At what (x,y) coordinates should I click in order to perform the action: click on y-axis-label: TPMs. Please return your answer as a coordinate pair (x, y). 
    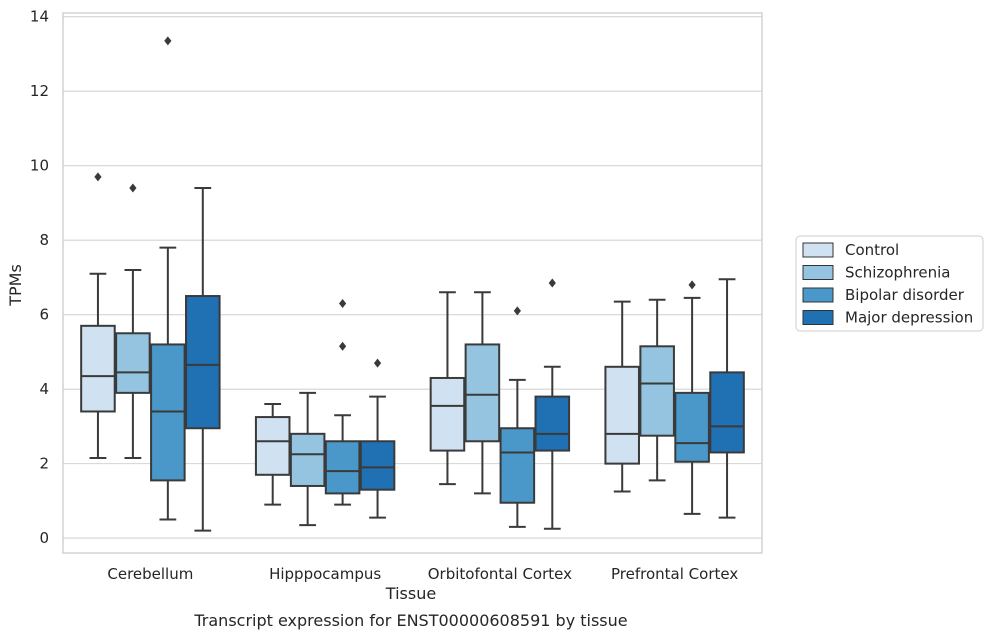
    Looking at the image, I should click on (15, 285).